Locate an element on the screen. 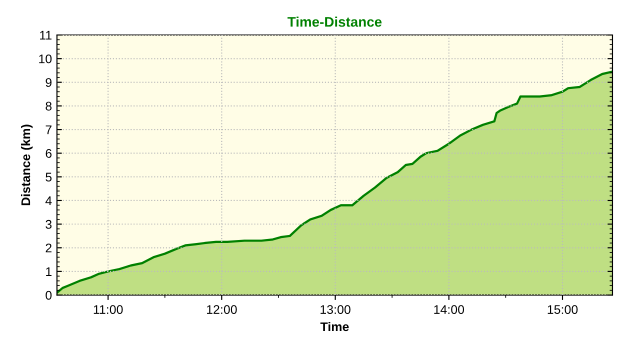 Image resolution: width=640 pixels, height=350 pixels. x-tick-label: 13:00 is located at coordinates (335, 309).